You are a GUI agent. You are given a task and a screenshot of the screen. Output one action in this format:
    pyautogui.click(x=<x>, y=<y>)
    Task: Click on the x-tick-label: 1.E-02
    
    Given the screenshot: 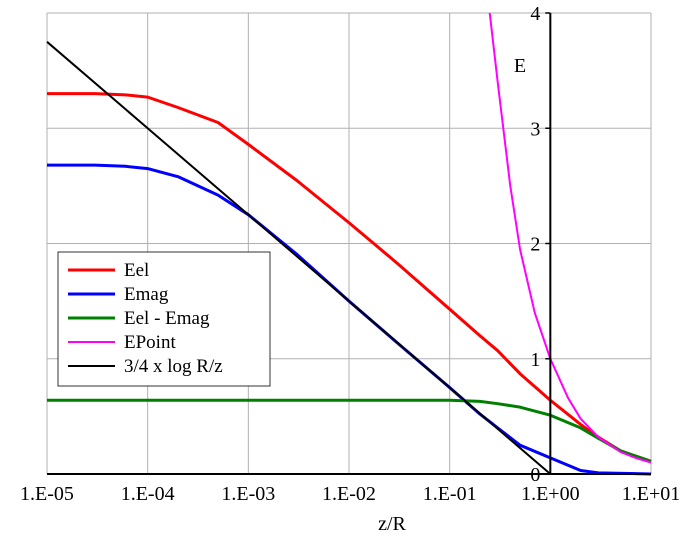 What is the action you would take?
    pyautogui.click(x=349, y=494)
    